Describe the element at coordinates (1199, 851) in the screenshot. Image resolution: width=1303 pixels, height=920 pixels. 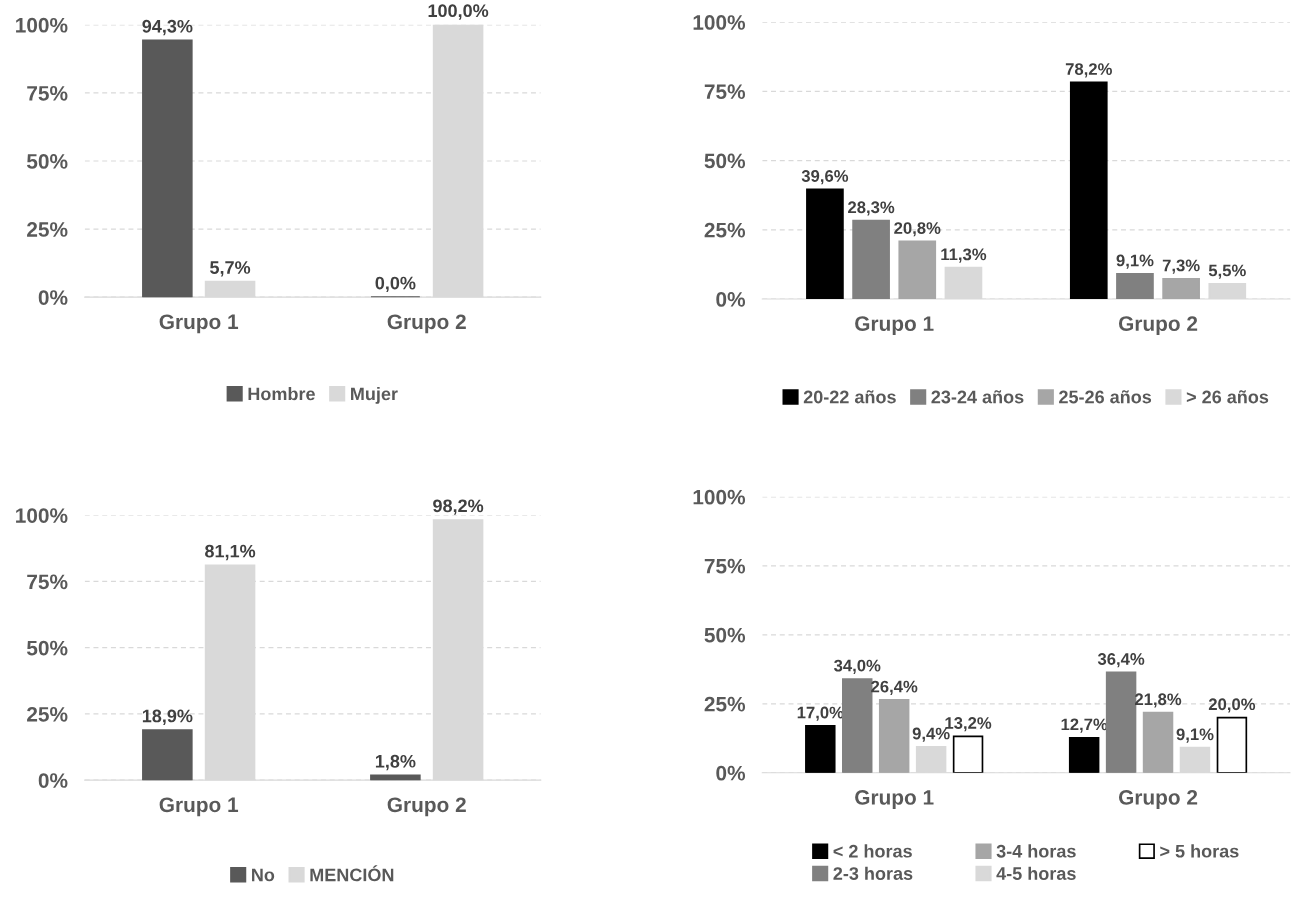
I see `legend-label: > 5 horas` at that location.